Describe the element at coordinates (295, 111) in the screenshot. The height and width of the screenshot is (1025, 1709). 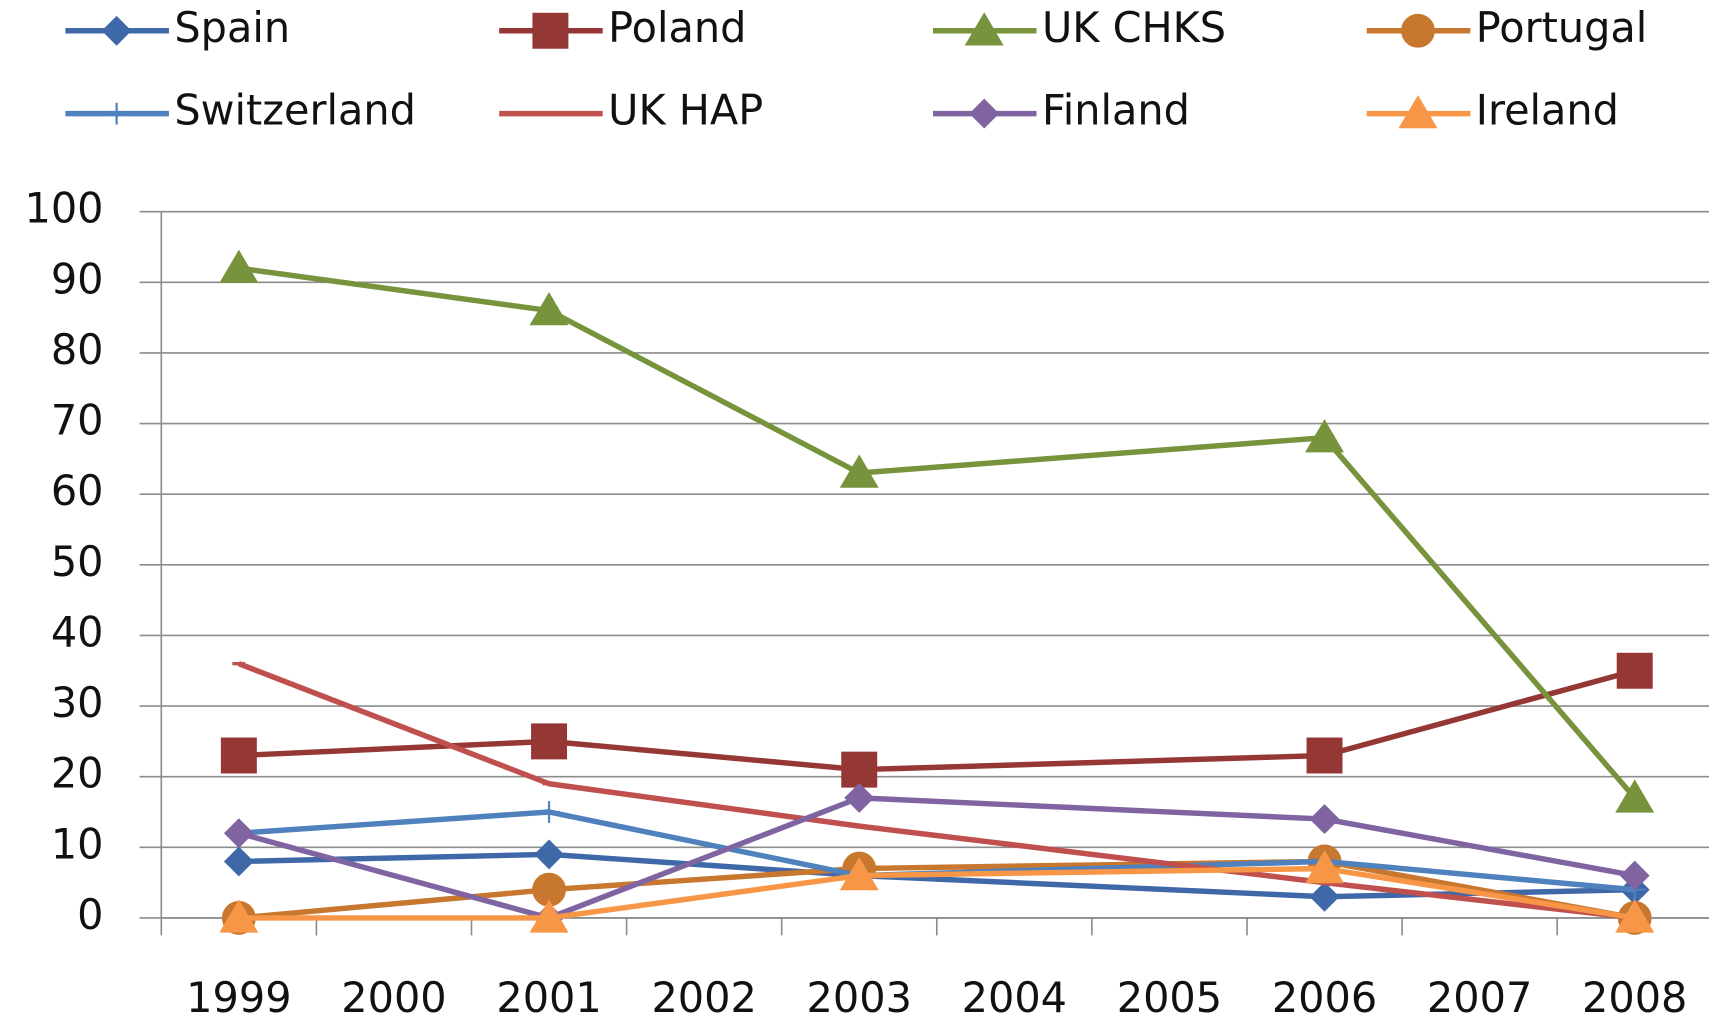
I see `legend-label: Switzerland` at that location.